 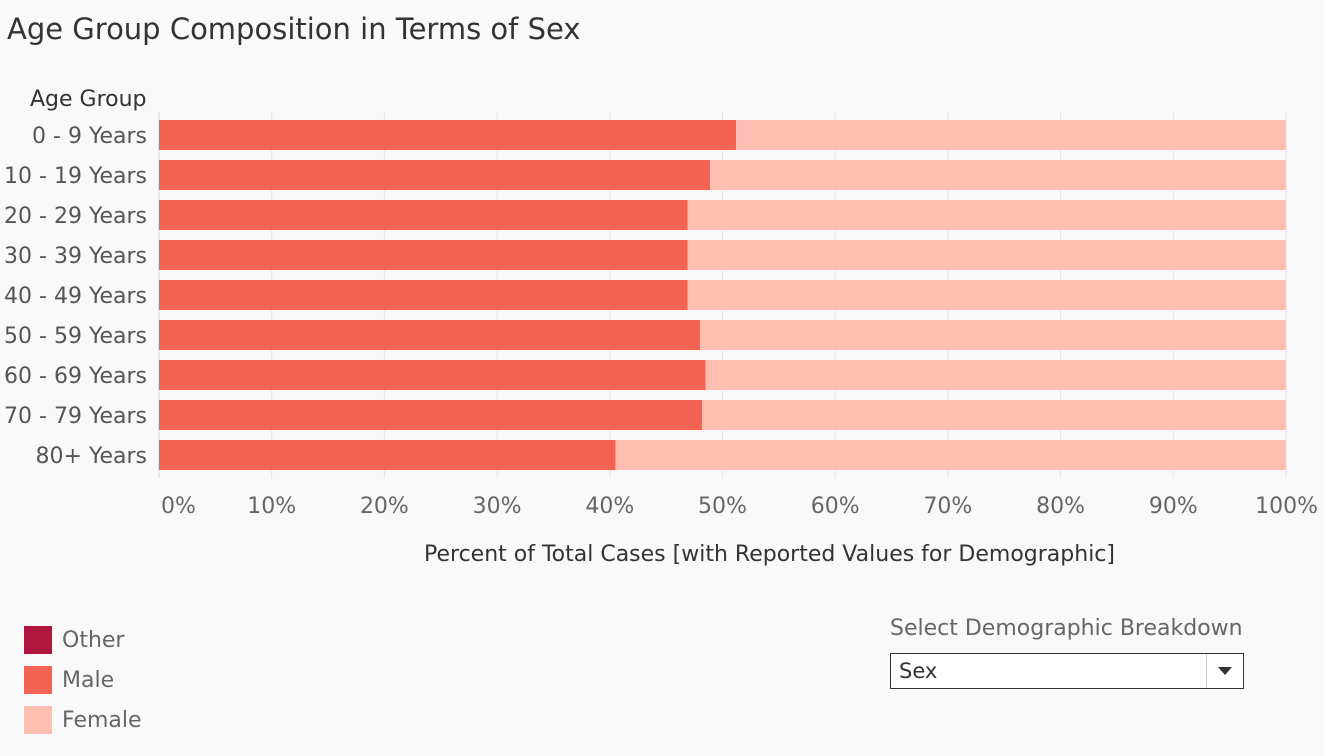 I want to click on category-label: 10 - 19 Years, so click(x=75, y=176).